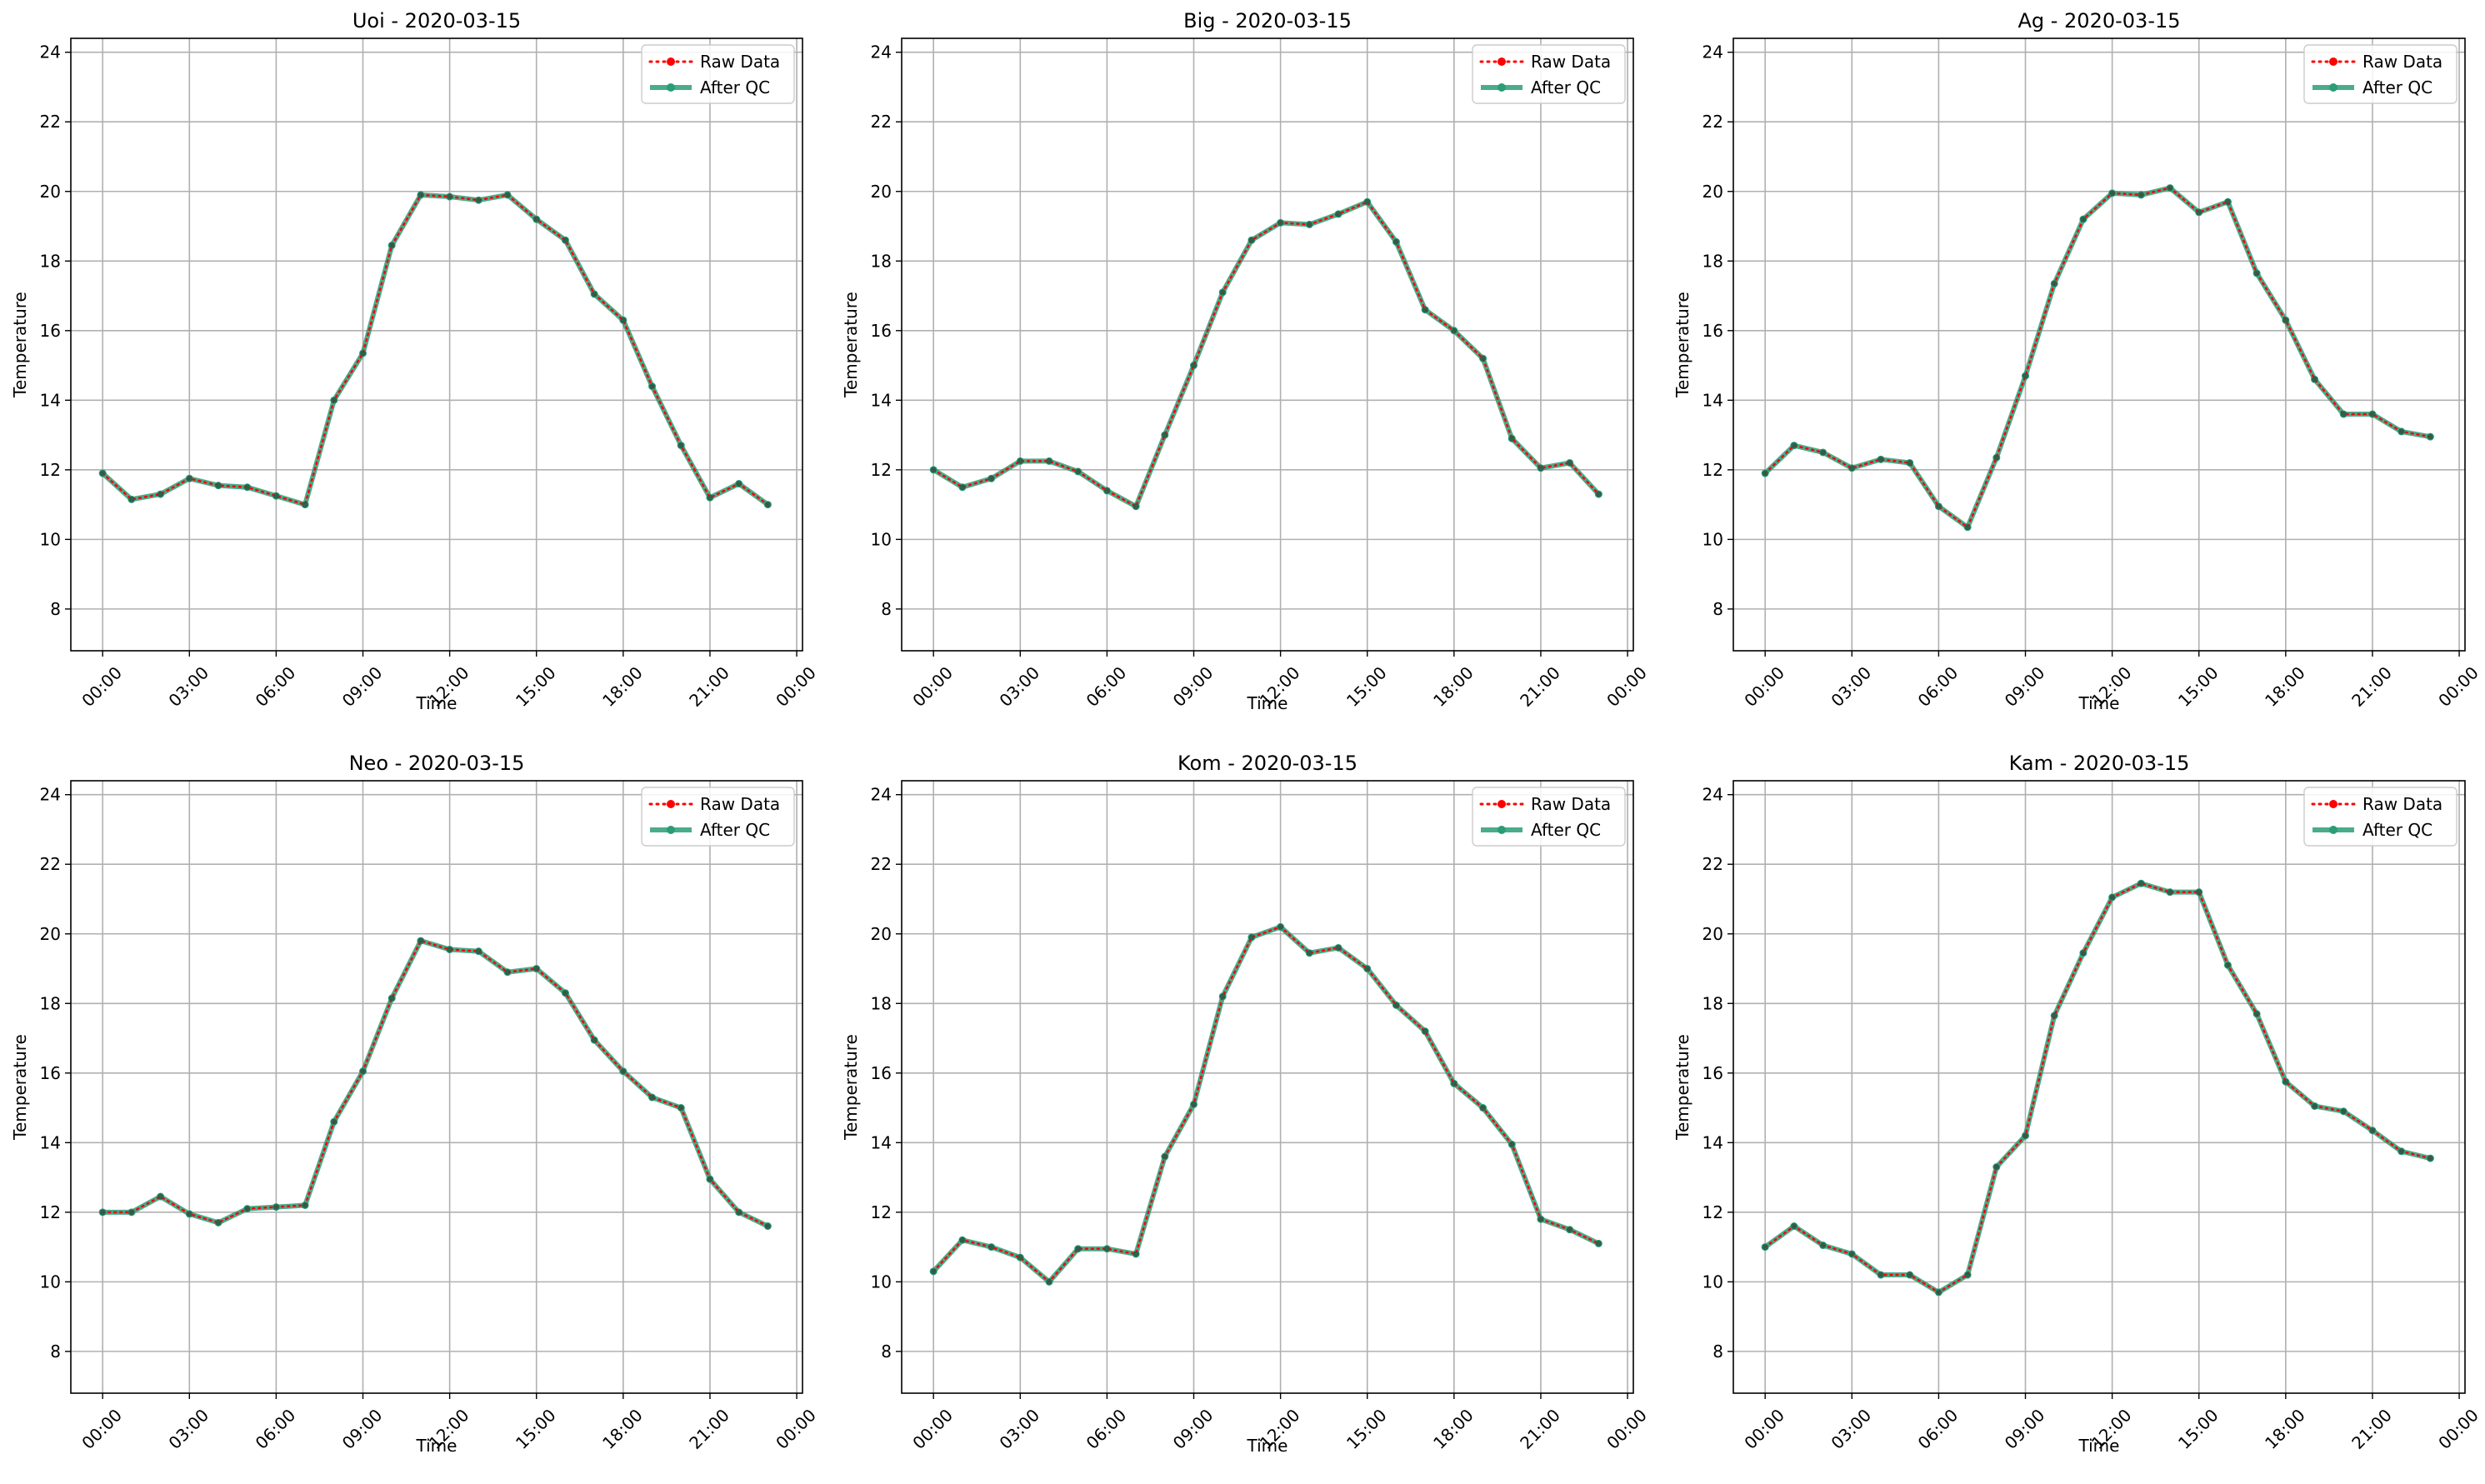  I want to click on series-after-qc-line, so click(2097, 357).